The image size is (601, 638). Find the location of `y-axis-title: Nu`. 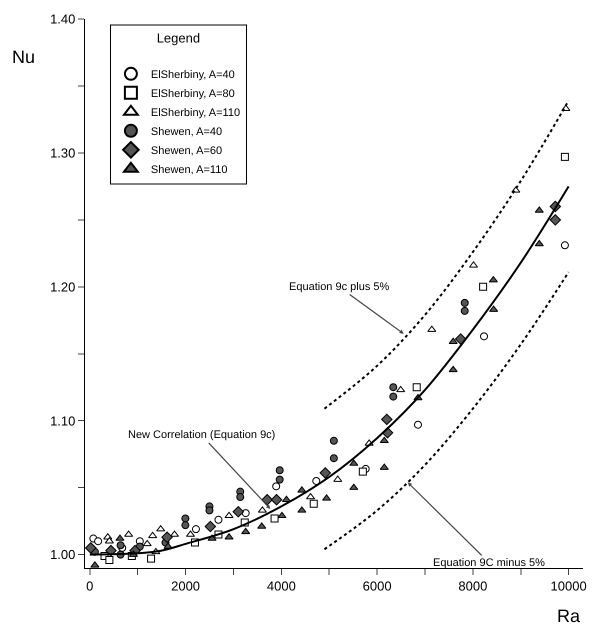

y-axis-title: Nu is located at coordinates (24, 57).